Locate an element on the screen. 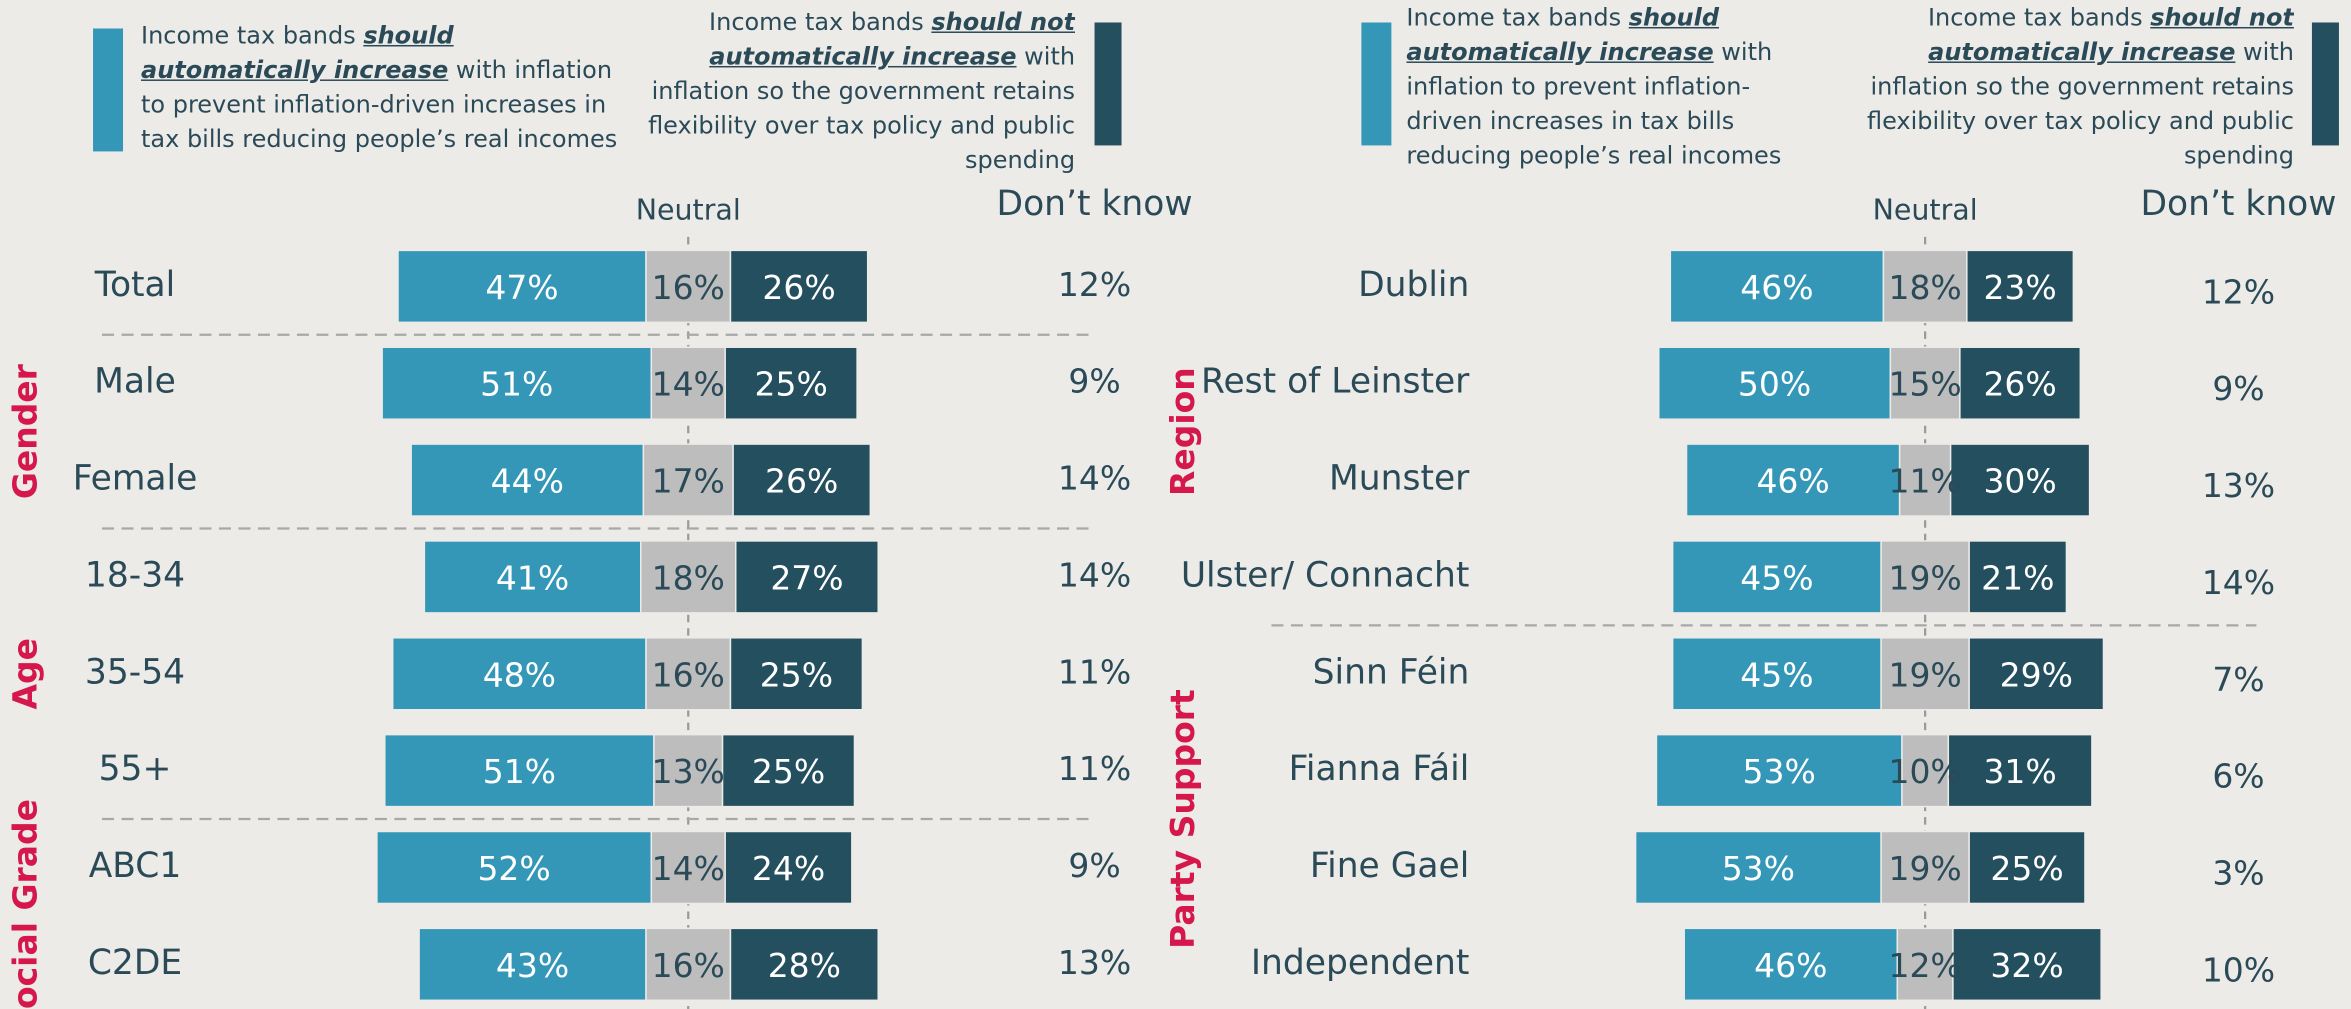 Image resolution: width=2351 pixels, height=1009 pixels. category-label: 18-34 is located at coordinates (135, 575).